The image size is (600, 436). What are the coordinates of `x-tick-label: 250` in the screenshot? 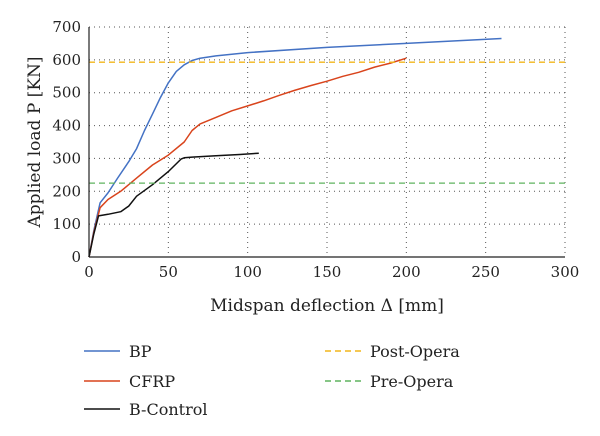 It's located at (485, 272).